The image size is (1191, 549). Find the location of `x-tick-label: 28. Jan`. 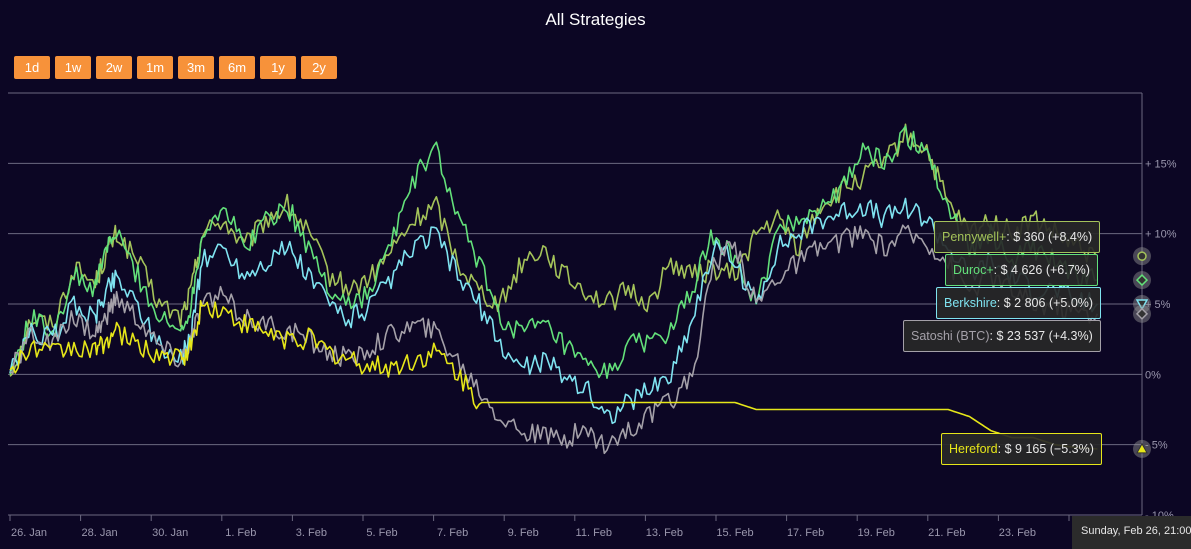

x-tick-label: 28. Jan is located at coordinates (100, 533).